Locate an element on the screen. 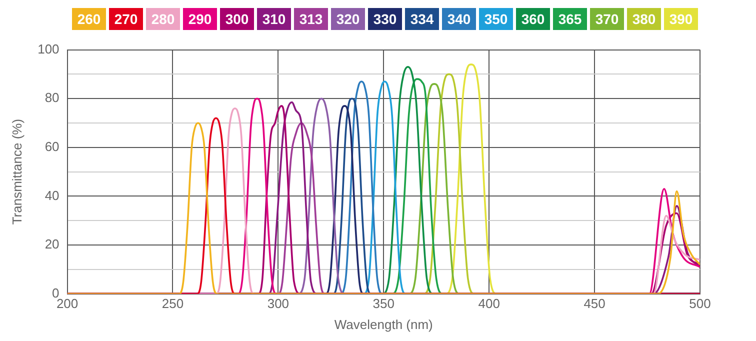 This screenshot has height=341, width=756. x-tick-label: 500 is located at coordinates (700, 304).